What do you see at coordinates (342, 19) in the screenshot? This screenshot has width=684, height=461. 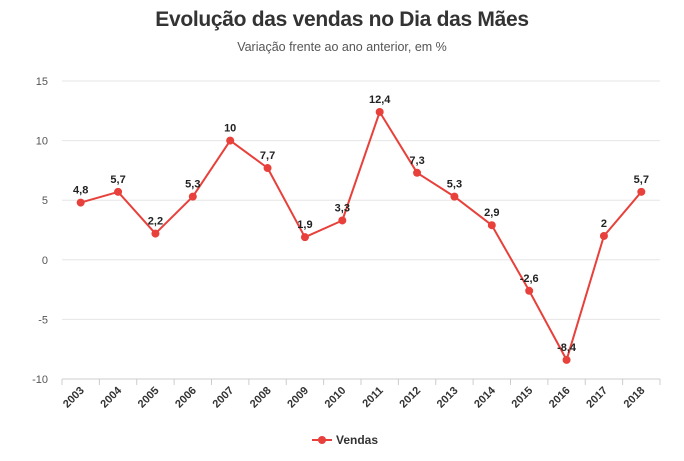 I see `chart-title: Evolução das vendas no Dia das Mães` at bounding box center [342, 19].